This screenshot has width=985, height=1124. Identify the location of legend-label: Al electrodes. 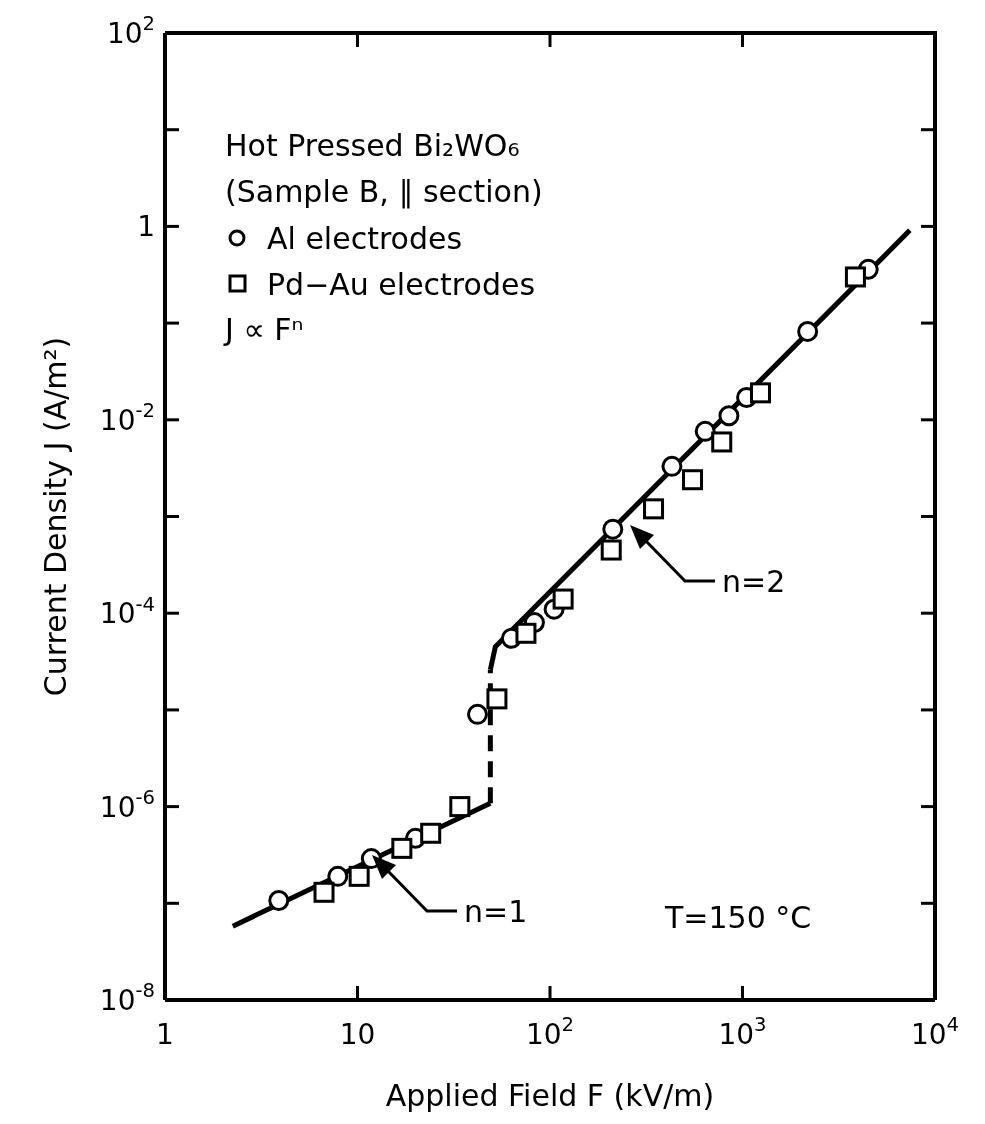
(365, 238).